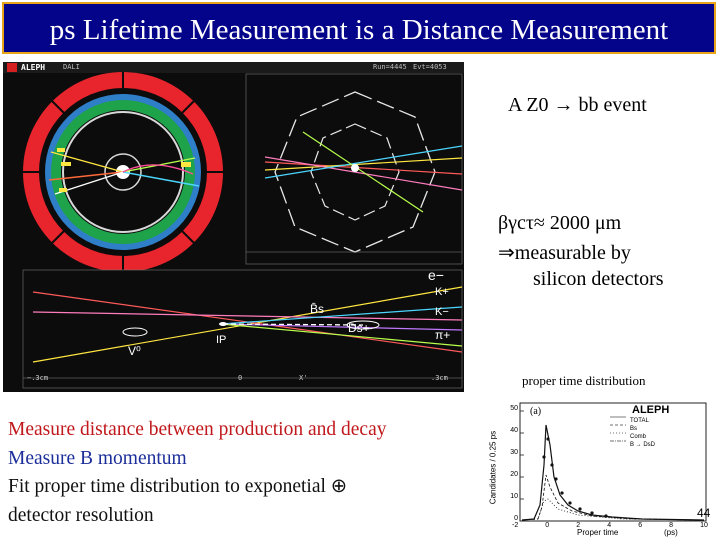 The height and width of the screenshot is (540, 720). Describe the element at coordinates (443, 335) in the screenshot. I see `pion-label: π+` at that location.